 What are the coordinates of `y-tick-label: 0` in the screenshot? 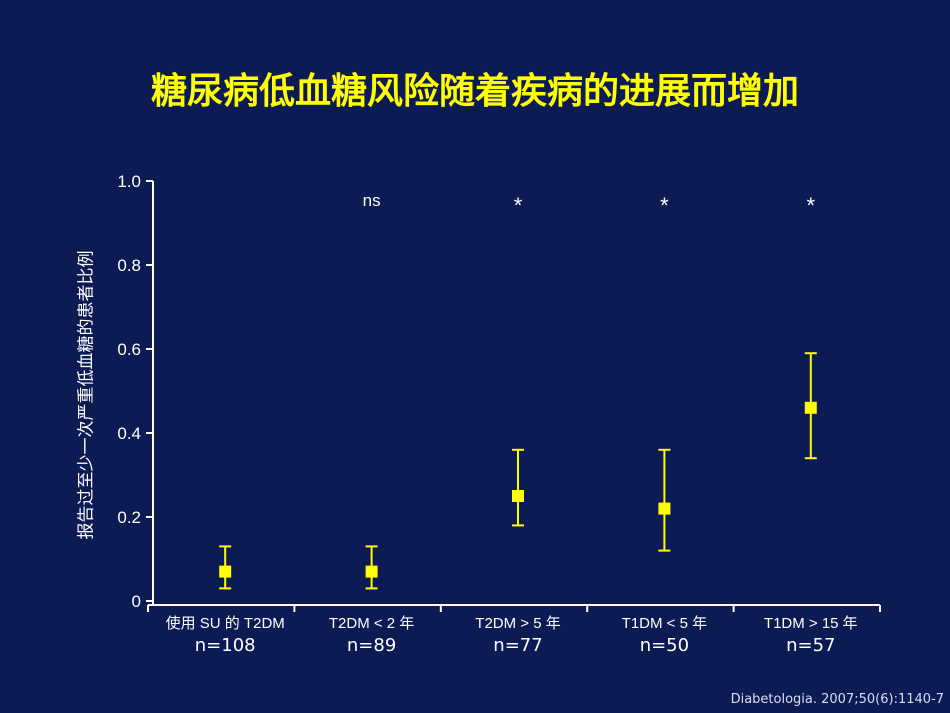 It's located at (136, 601).